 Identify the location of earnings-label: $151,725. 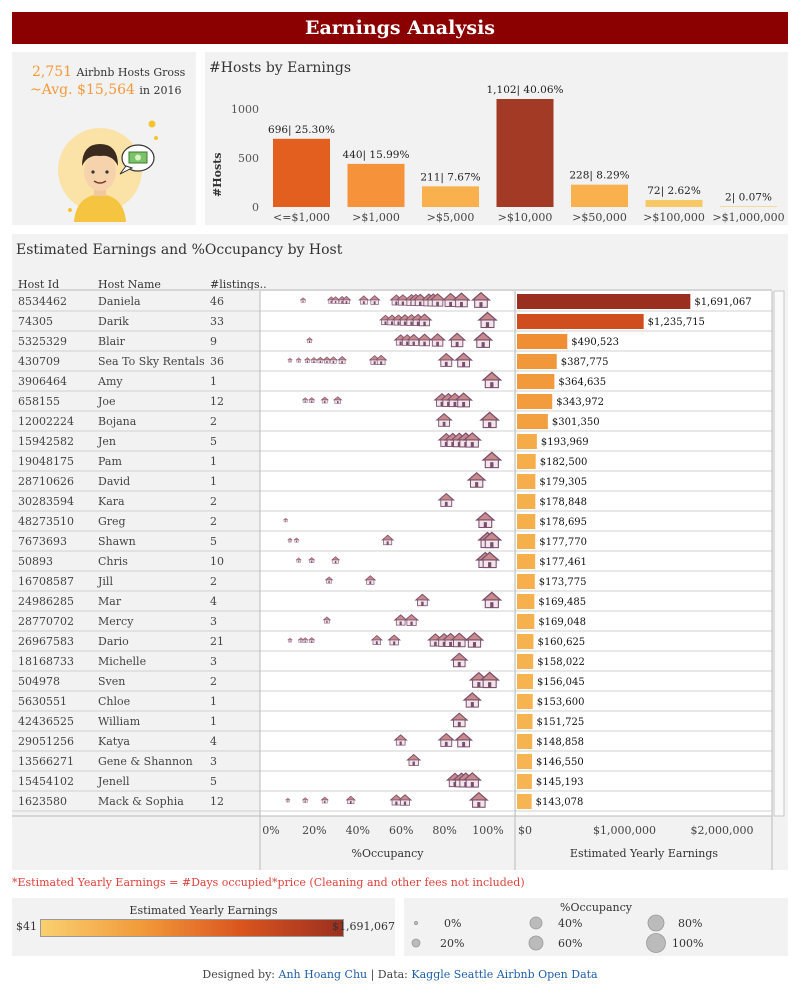
(561, 722).